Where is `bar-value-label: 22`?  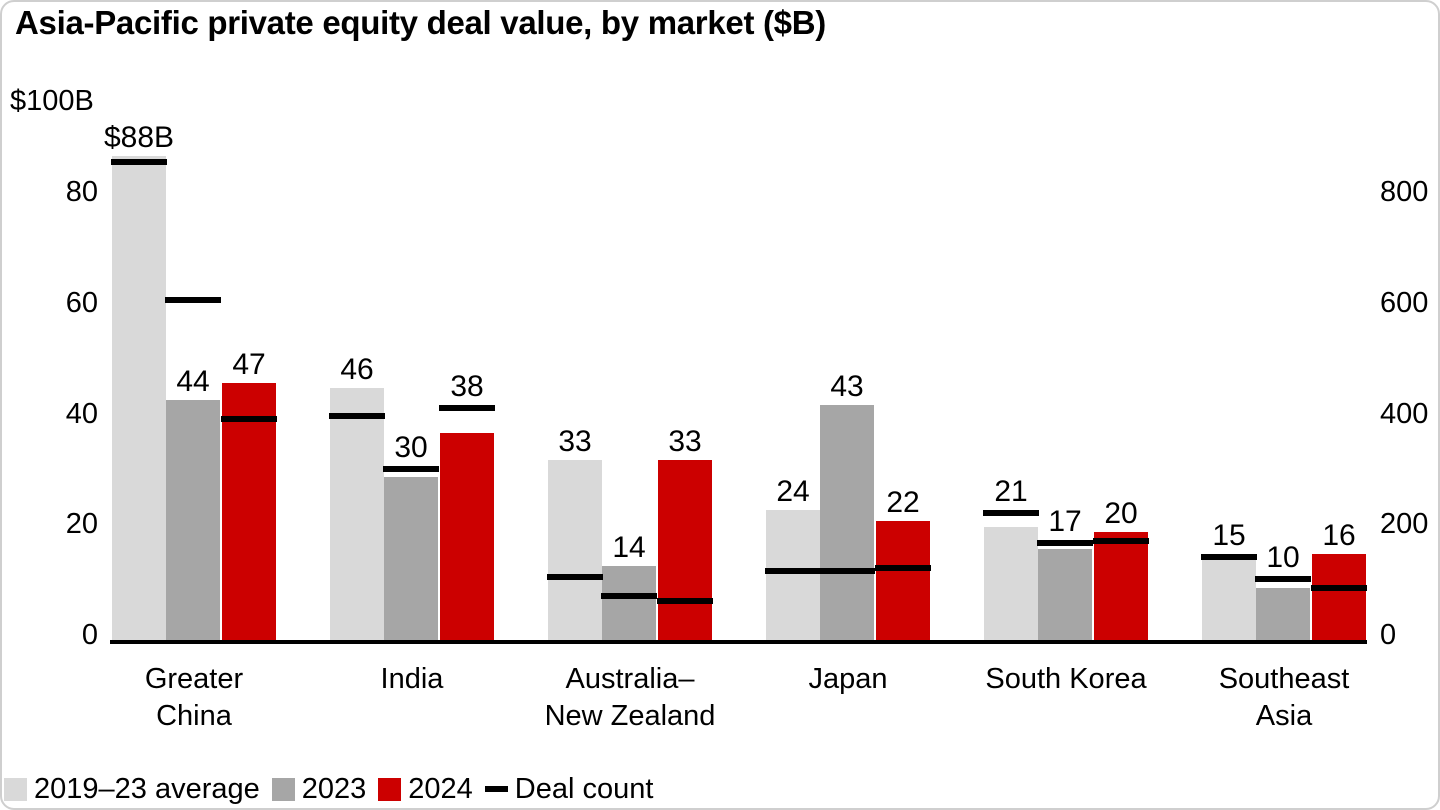 bar-value-label: 22 is located at coordinates (903, 503).